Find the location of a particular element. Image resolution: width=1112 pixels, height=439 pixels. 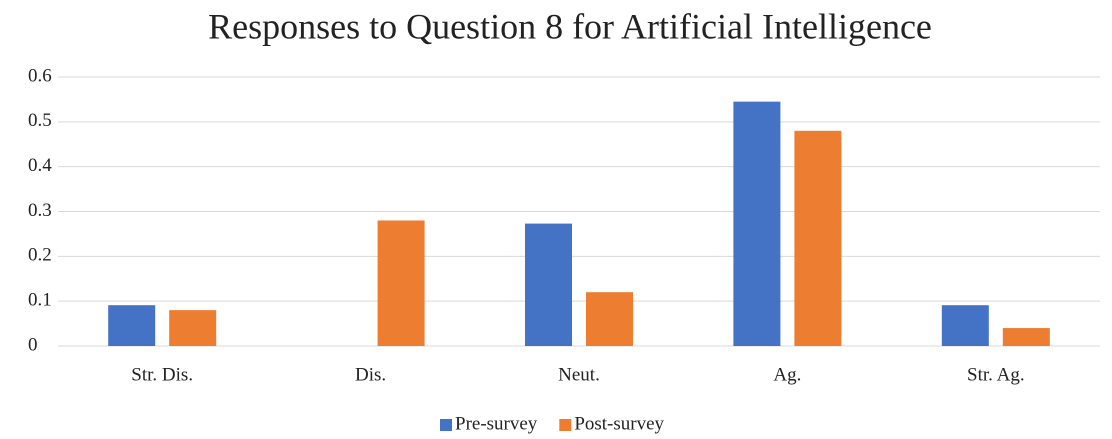

x-tick-label: Str. Dis. is located at coordinates (162, 374).